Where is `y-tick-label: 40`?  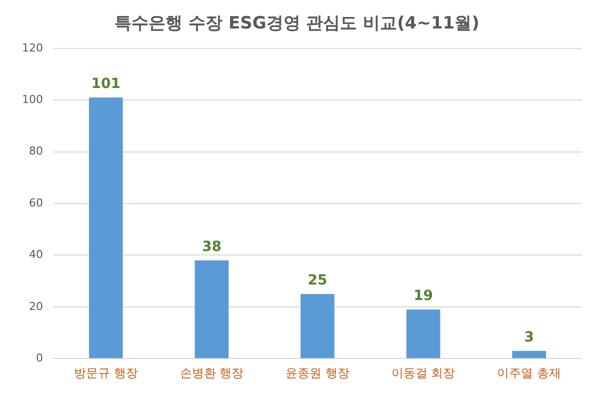 y-tick-label: 40 is located at coordinates (35, 255).